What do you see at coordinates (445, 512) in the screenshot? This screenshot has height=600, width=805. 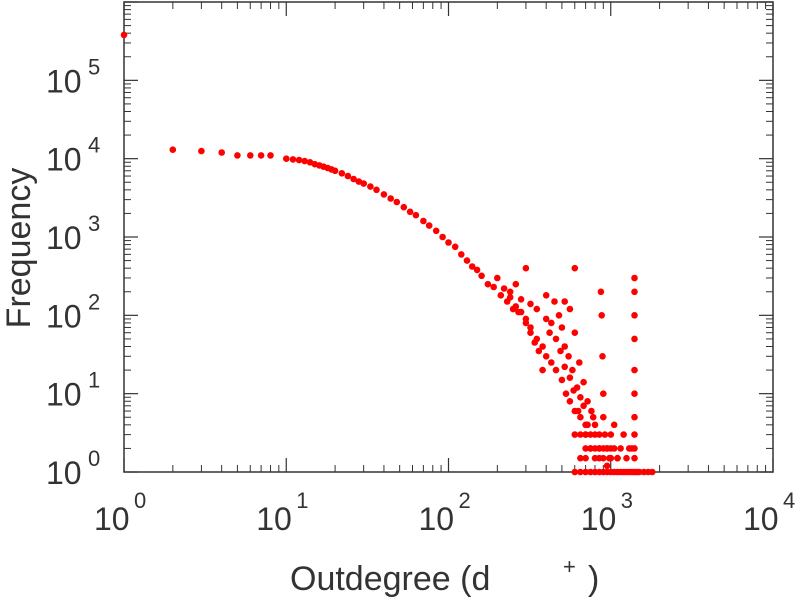 I see `x-tick-label: 10²` at bounding box center [445, 512].